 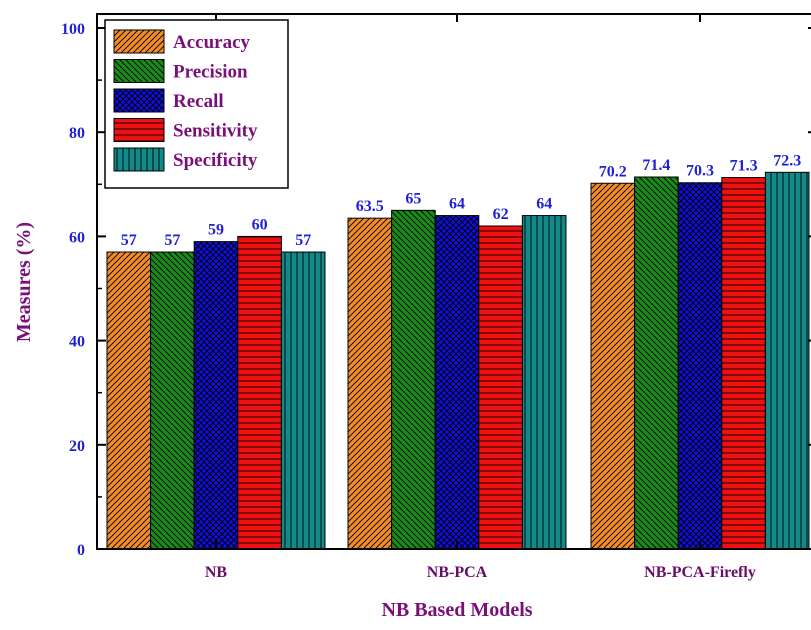 I want to click on y-tick-label: 20, so click(x=77, y=446).